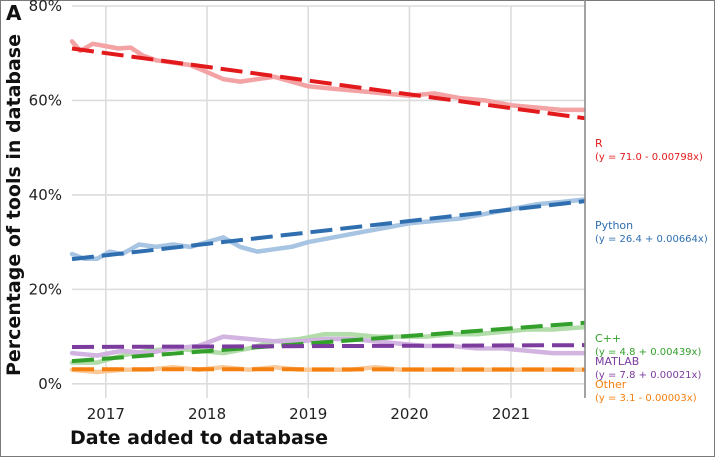  I want to click on x-tick-label: 2017, so click(106, 414).